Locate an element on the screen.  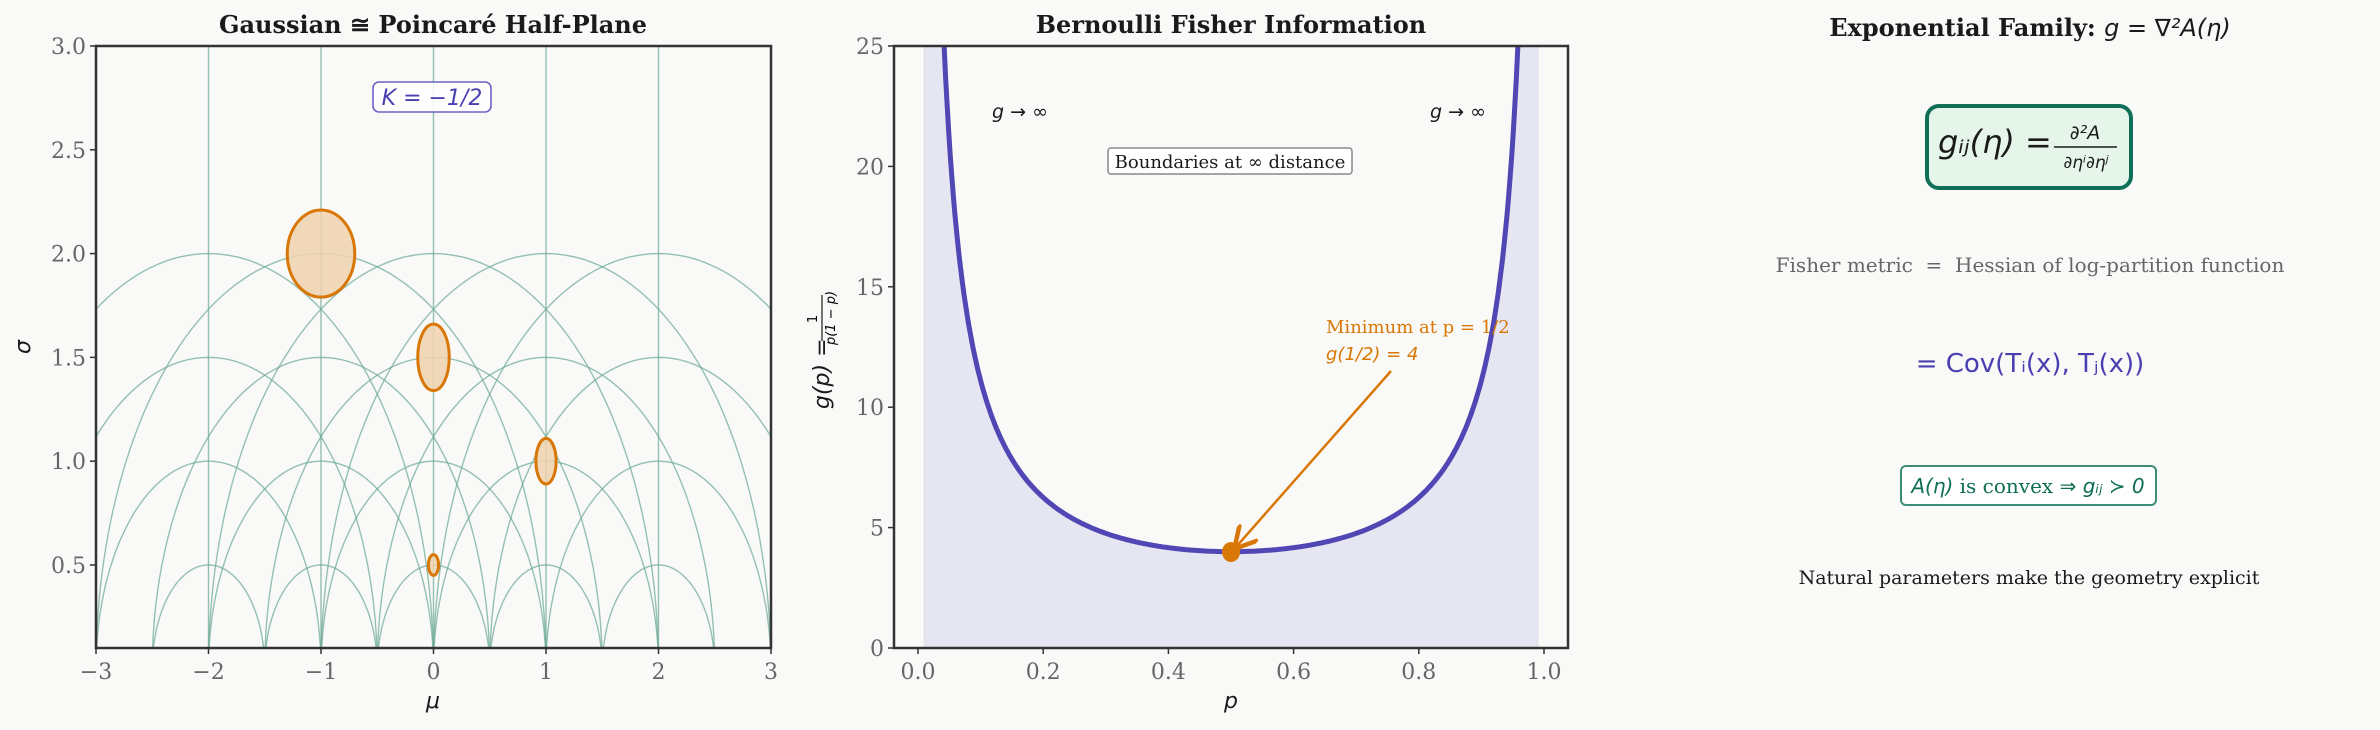
minimum-note-line1: Minimum at p = 1/2 is located at coordinates (1418, 327).